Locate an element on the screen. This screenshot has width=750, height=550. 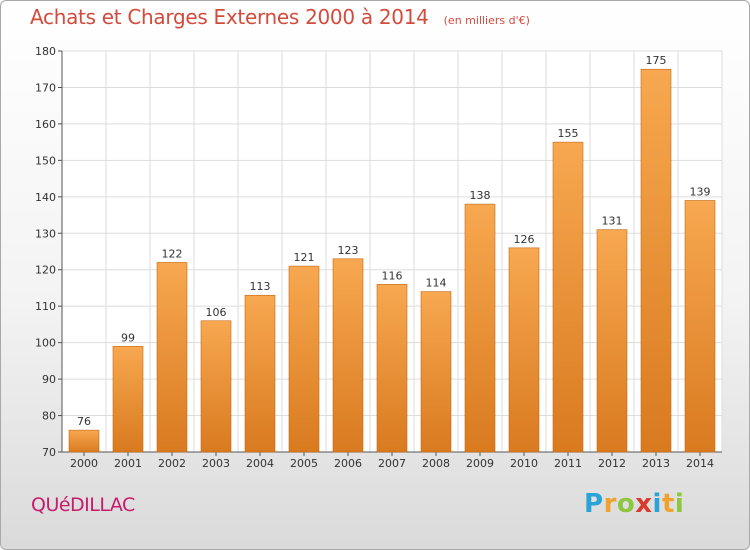
proxiti-logo: Proxiti is located at coordinates (634, 504).